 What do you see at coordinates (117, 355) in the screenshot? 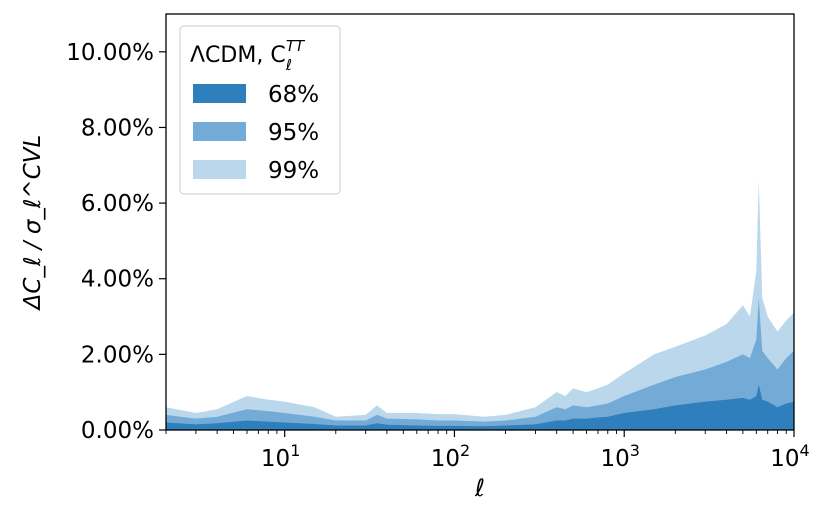
I see `y-tick-label: 2.00%` at bounding box center [117, 355].